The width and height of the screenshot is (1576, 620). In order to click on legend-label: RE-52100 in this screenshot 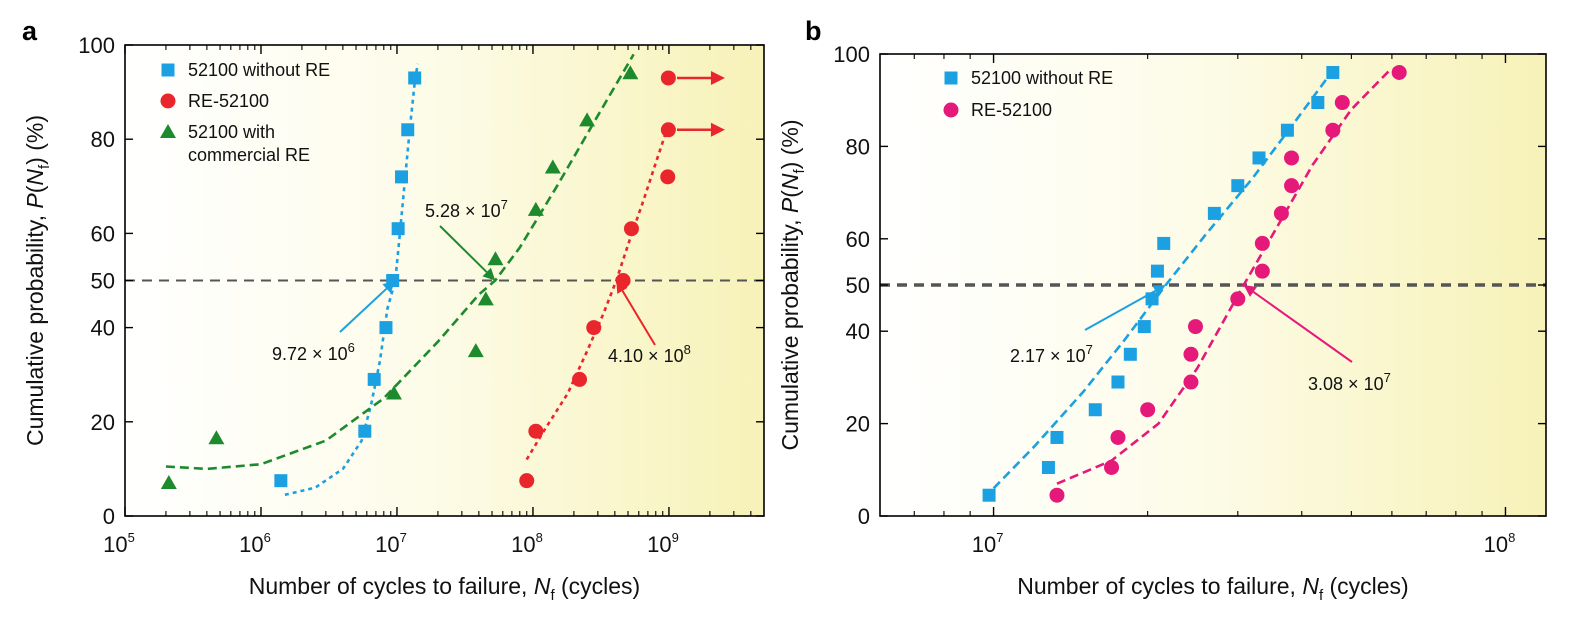, I will do `click(1011, 110)`.